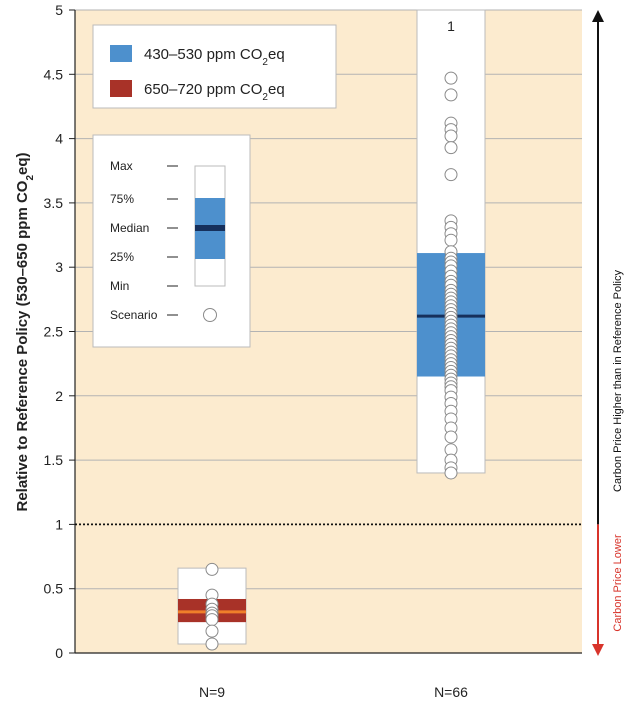 This screenshot has width=627, height=711. What do you see at coordinates (119, 286) in the screenshot?
I see `key-label-min: Min` at bounding box center [119, 286].